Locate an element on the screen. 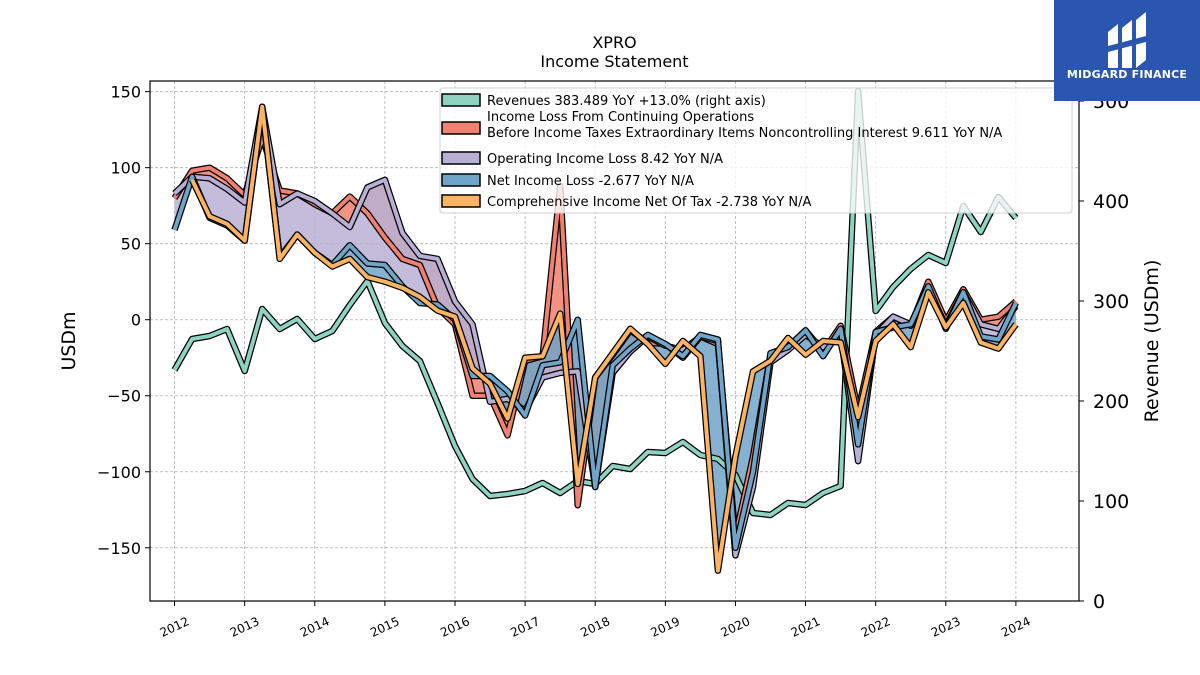  x-tick-label: 2022 is located at coordinates (876, 627).